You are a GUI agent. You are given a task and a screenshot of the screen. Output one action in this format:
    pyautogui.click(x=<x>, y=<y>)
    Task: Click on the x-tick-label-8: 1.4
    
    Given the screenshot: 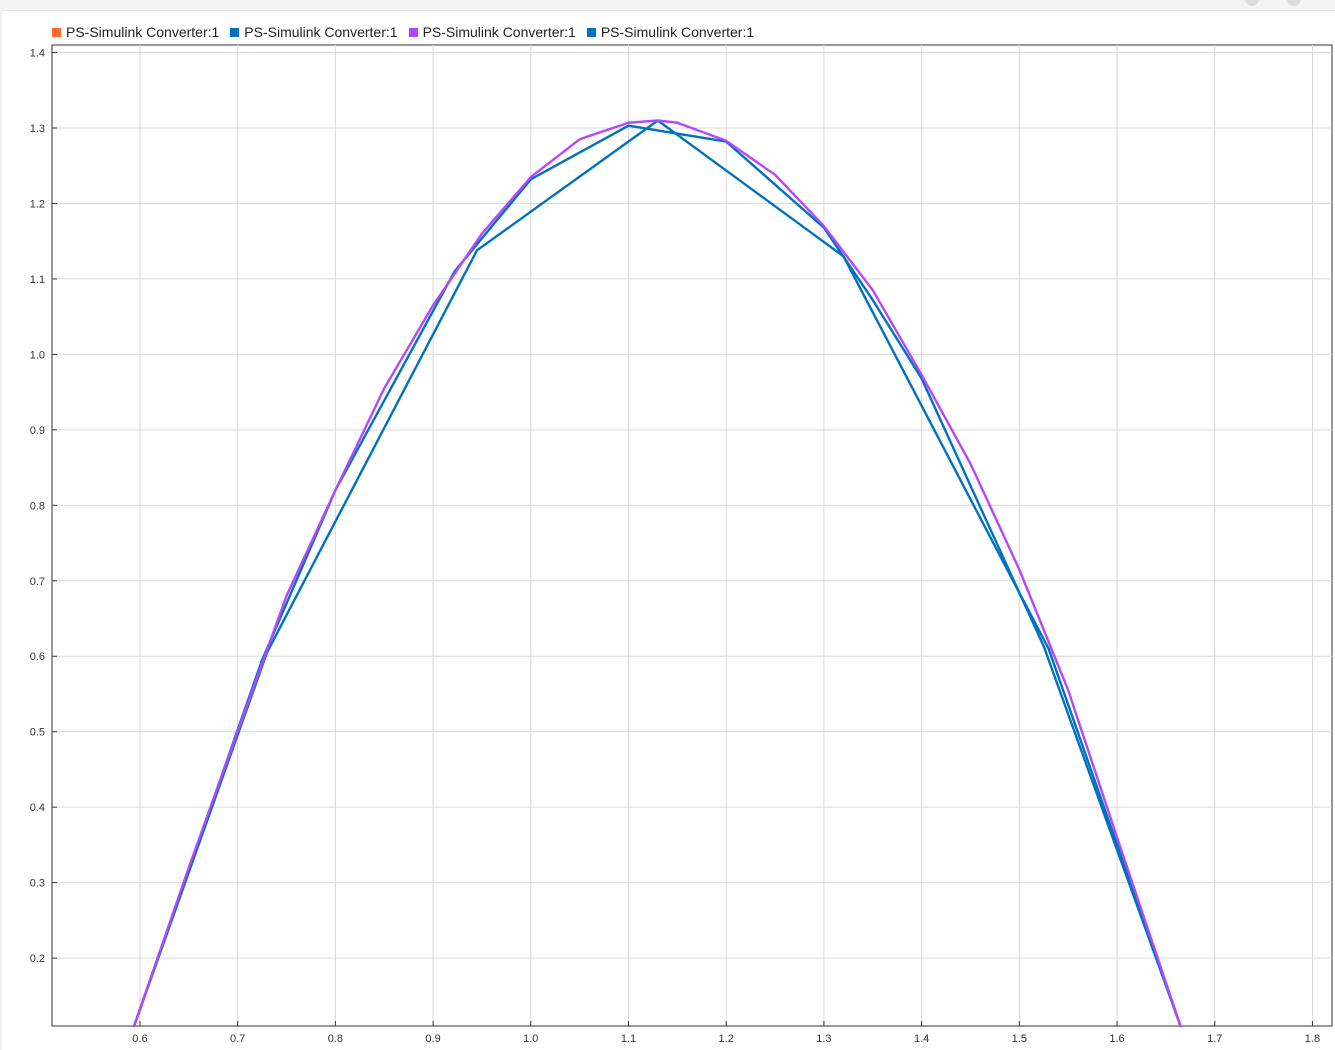 What is the action you would take?
    pyautogui.click(x=921, y=1039)
    